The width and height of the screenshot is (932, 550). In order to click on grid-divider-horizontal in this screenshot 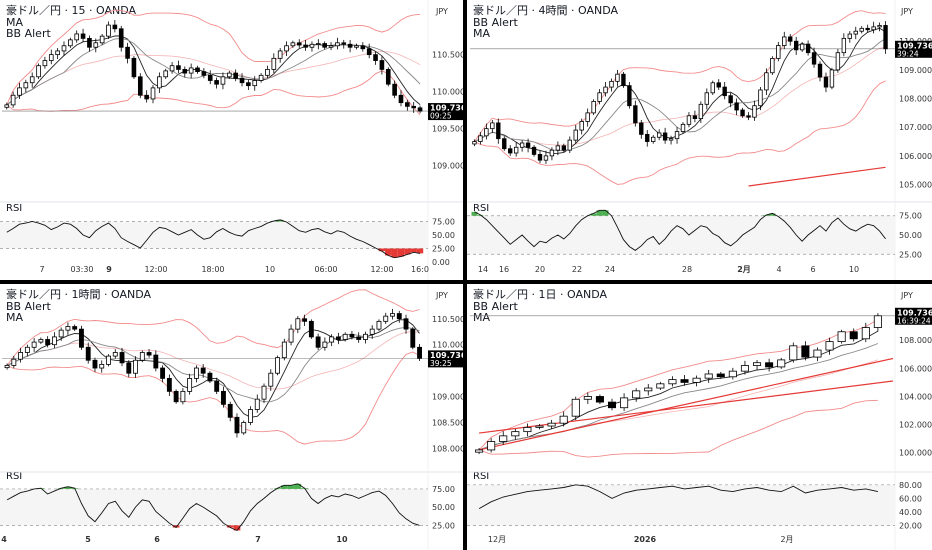, I will do `click(466, 282)`.